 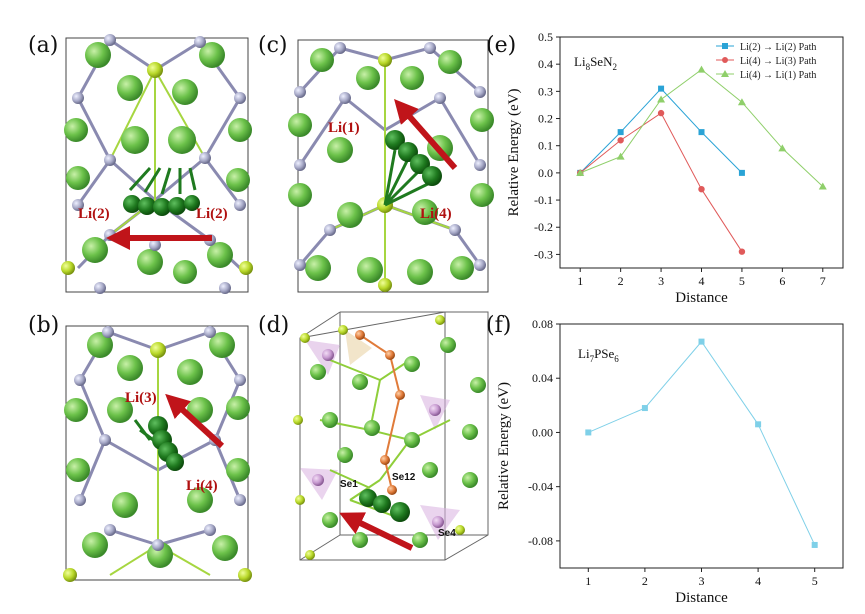 I want to click on n-atoms, so click(x=390, y=156).